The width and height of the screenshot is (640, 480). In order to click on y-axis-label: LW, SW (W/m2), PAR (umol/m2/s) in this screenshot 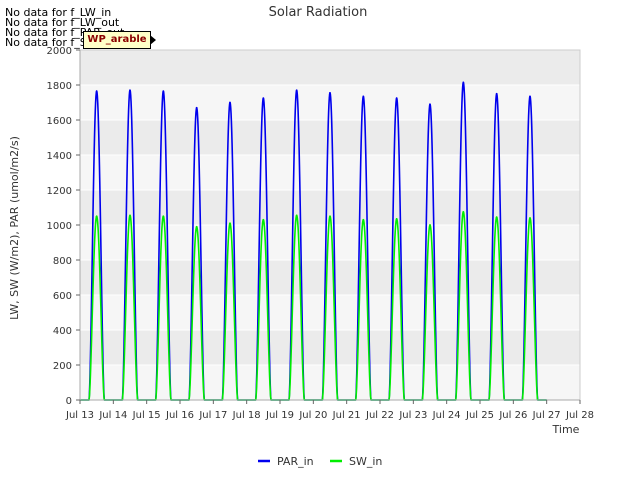, I will do `click(14, 228)`.